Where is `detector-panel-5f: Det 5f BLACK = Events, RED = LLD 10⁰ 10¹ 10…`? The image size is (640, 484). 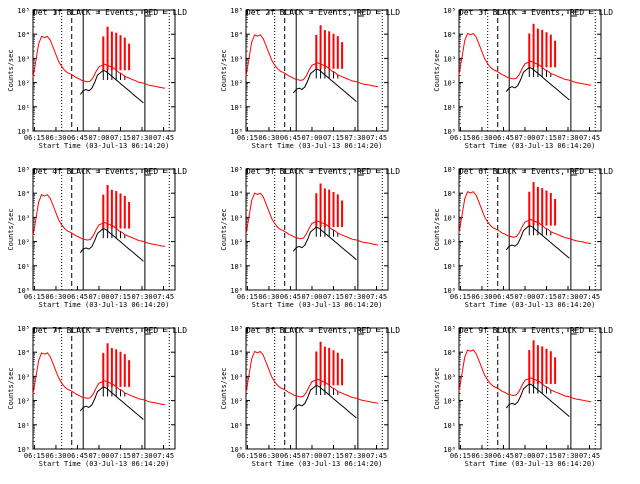 detector-panel-5f: Det 5f BLACK = Events, RED = LLD 10⁰ 10¹ 10… is located at coordinates (310, 237).